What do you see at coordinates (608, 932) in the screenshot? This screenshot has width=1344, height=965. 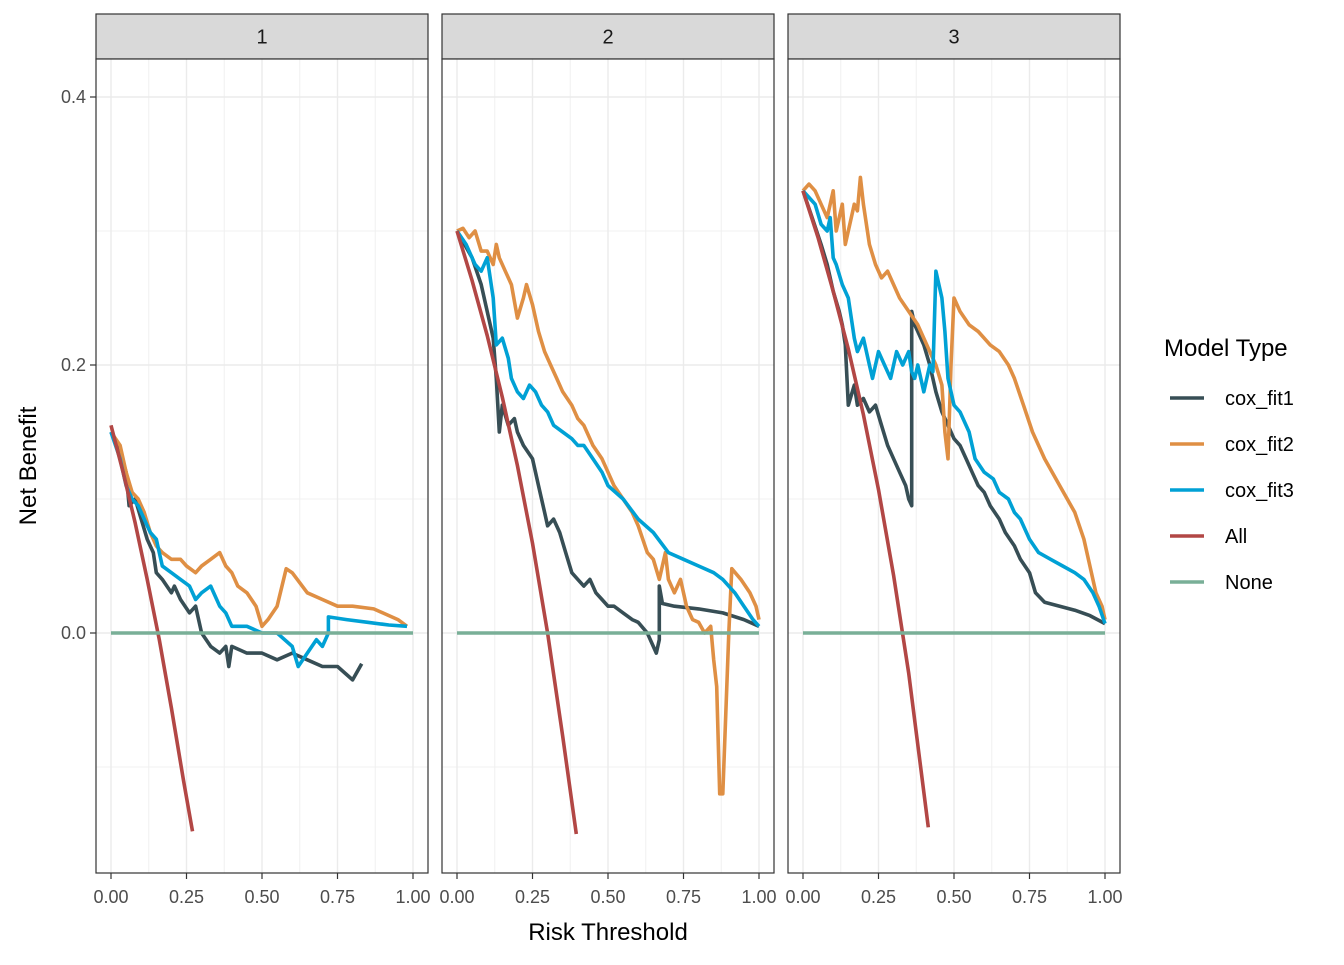 I see `x-axis-title: Risk Threshold` at bounding box center [608, 932].